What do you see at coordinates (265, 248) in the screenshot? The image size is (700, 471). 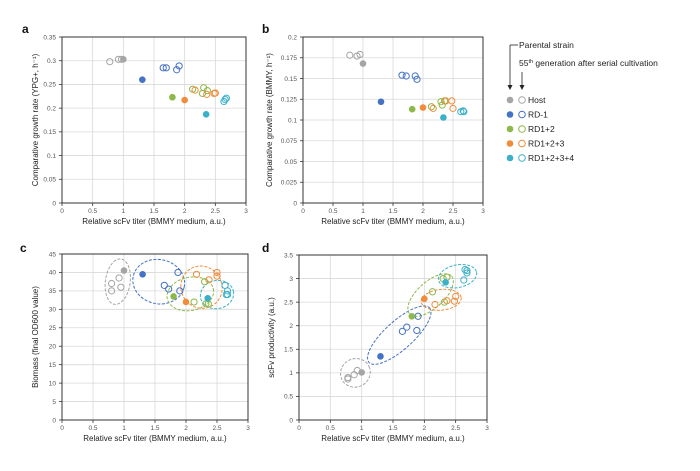 I see `panel-letter: d` at bounding box center [265, 248].